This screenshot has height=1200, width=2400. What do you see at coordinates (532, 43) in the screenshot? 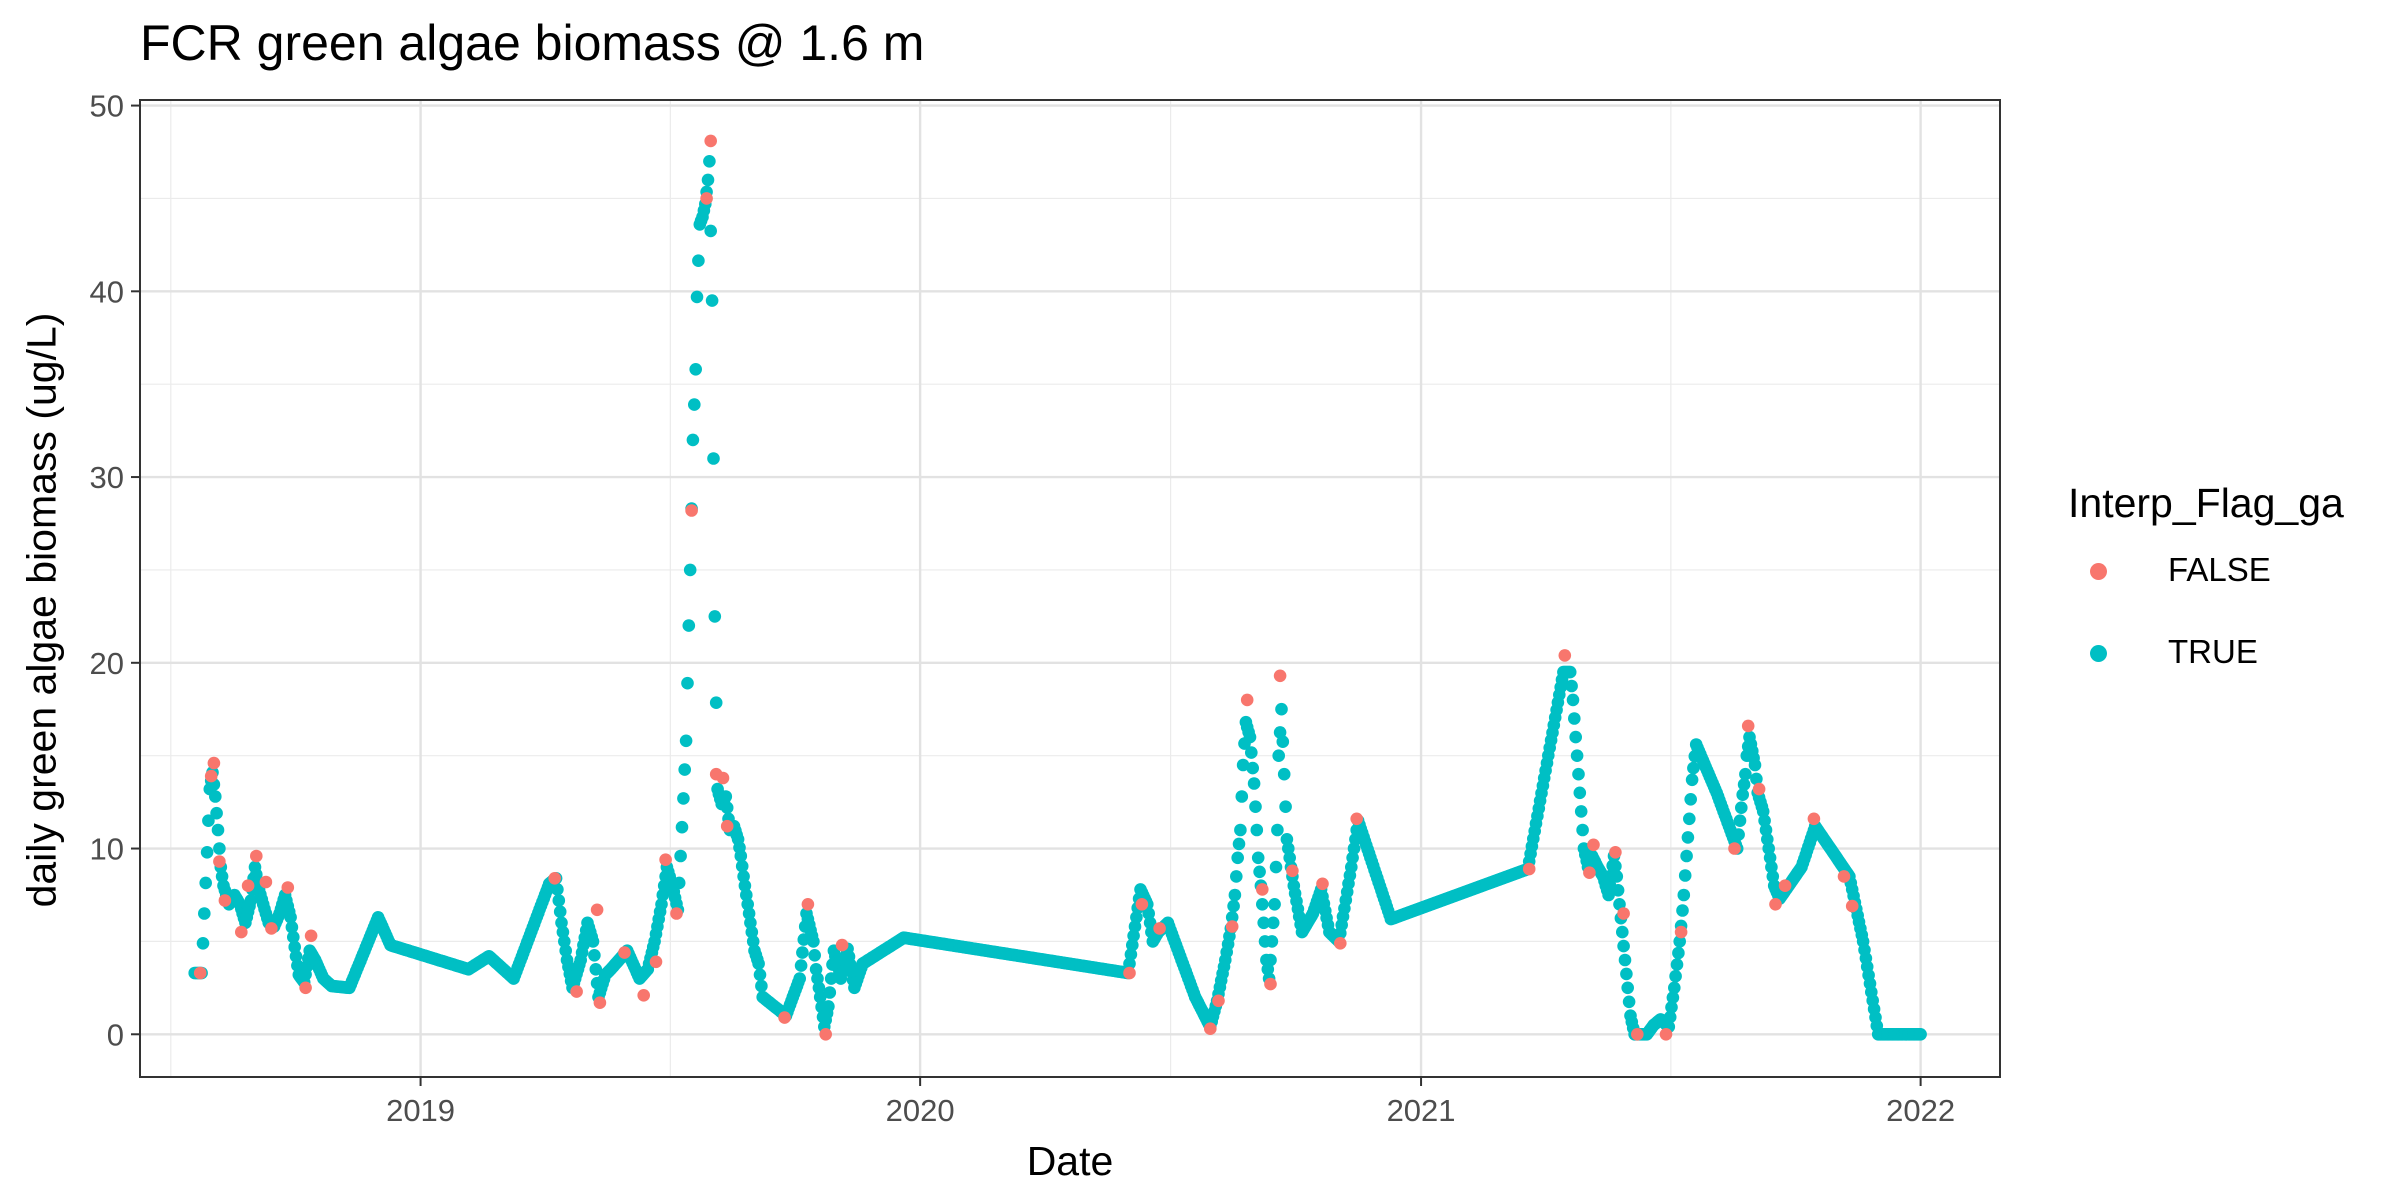
I see `chart-title: FCR green algae biomass @ 1.6 m` at bounding box center [532, 43].